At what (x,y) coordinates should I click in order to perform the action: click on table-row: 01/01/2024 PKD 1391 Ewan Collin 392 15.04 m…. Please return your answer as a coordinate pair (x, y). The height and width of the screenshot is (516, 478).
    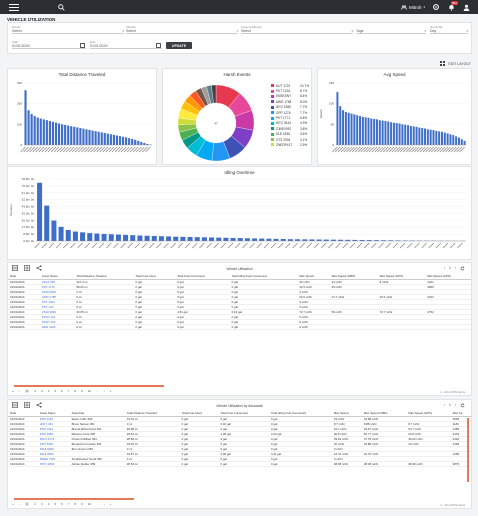
    Looking at the image, I should click on (239, 419).